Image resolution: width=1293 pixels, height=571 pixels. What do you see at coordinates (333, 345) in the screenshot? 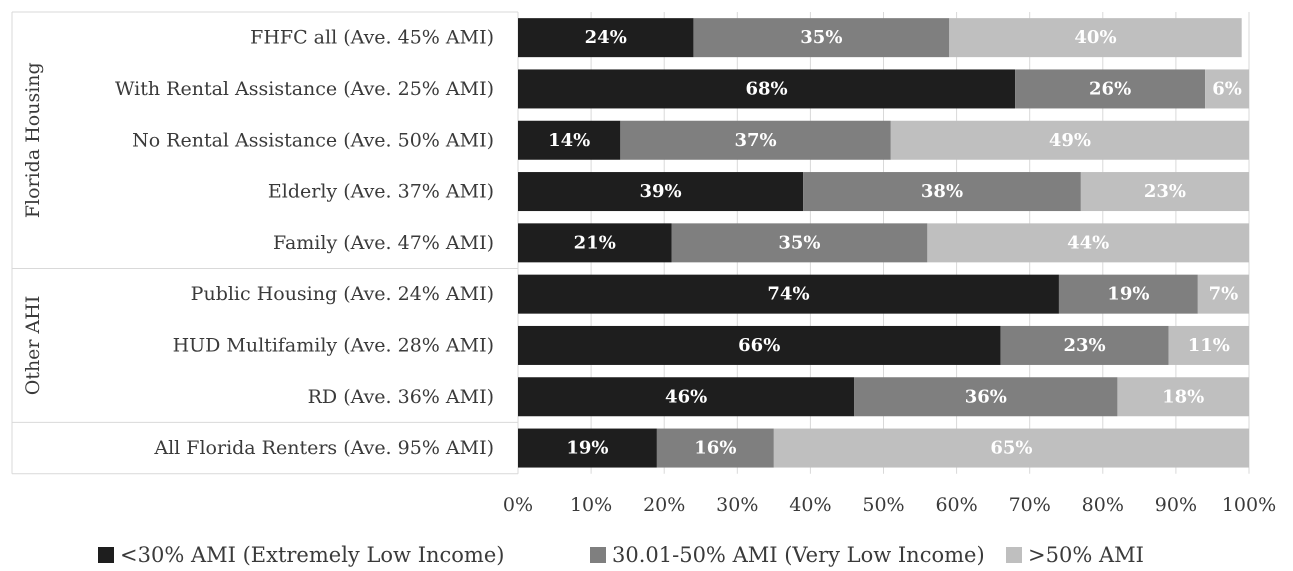
I see `category-label: HUD Multifamily (Ave. 28% AMI)` at bounding box center [333, 345].